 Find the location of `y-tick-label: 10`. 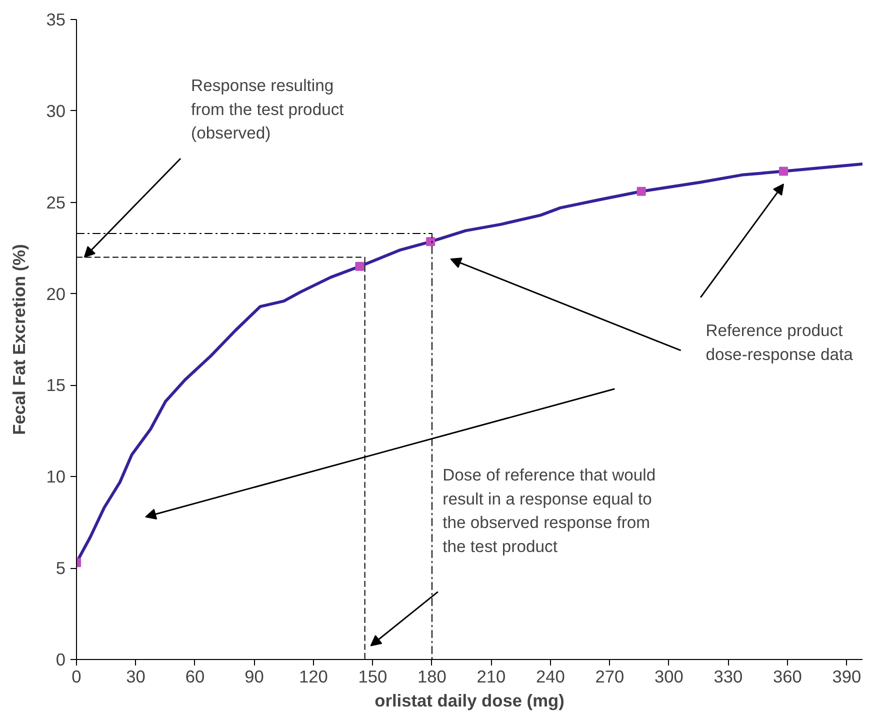

y-tick-label: 10 is located at coordinates (56, 476).